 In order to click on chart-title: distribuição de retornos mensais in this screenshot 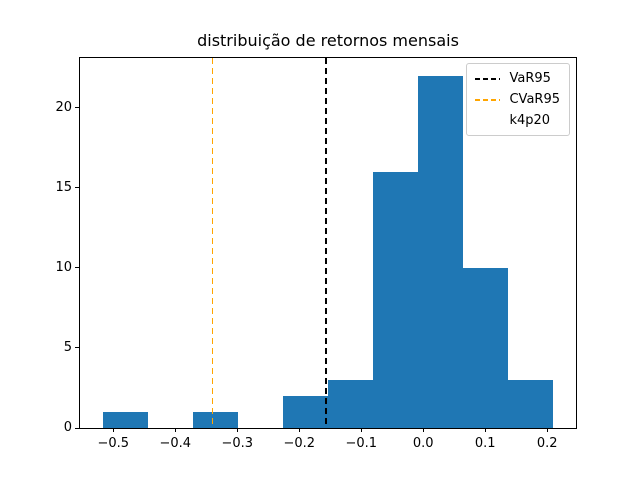, I will do `click(328, 40)`.